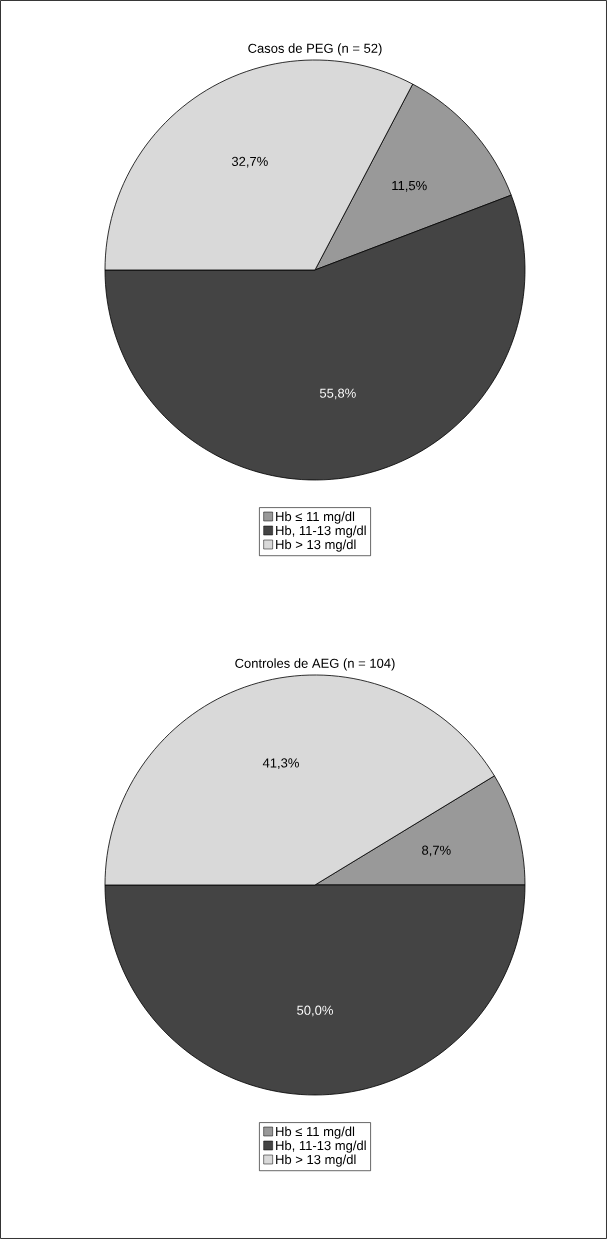 Image resolution: width=607 pixels, height=1239 pixels. What do you see at coordinates (409, 186) in the screenshot?
I see `data-label: 11,5%` at bounding box center [409, 186].